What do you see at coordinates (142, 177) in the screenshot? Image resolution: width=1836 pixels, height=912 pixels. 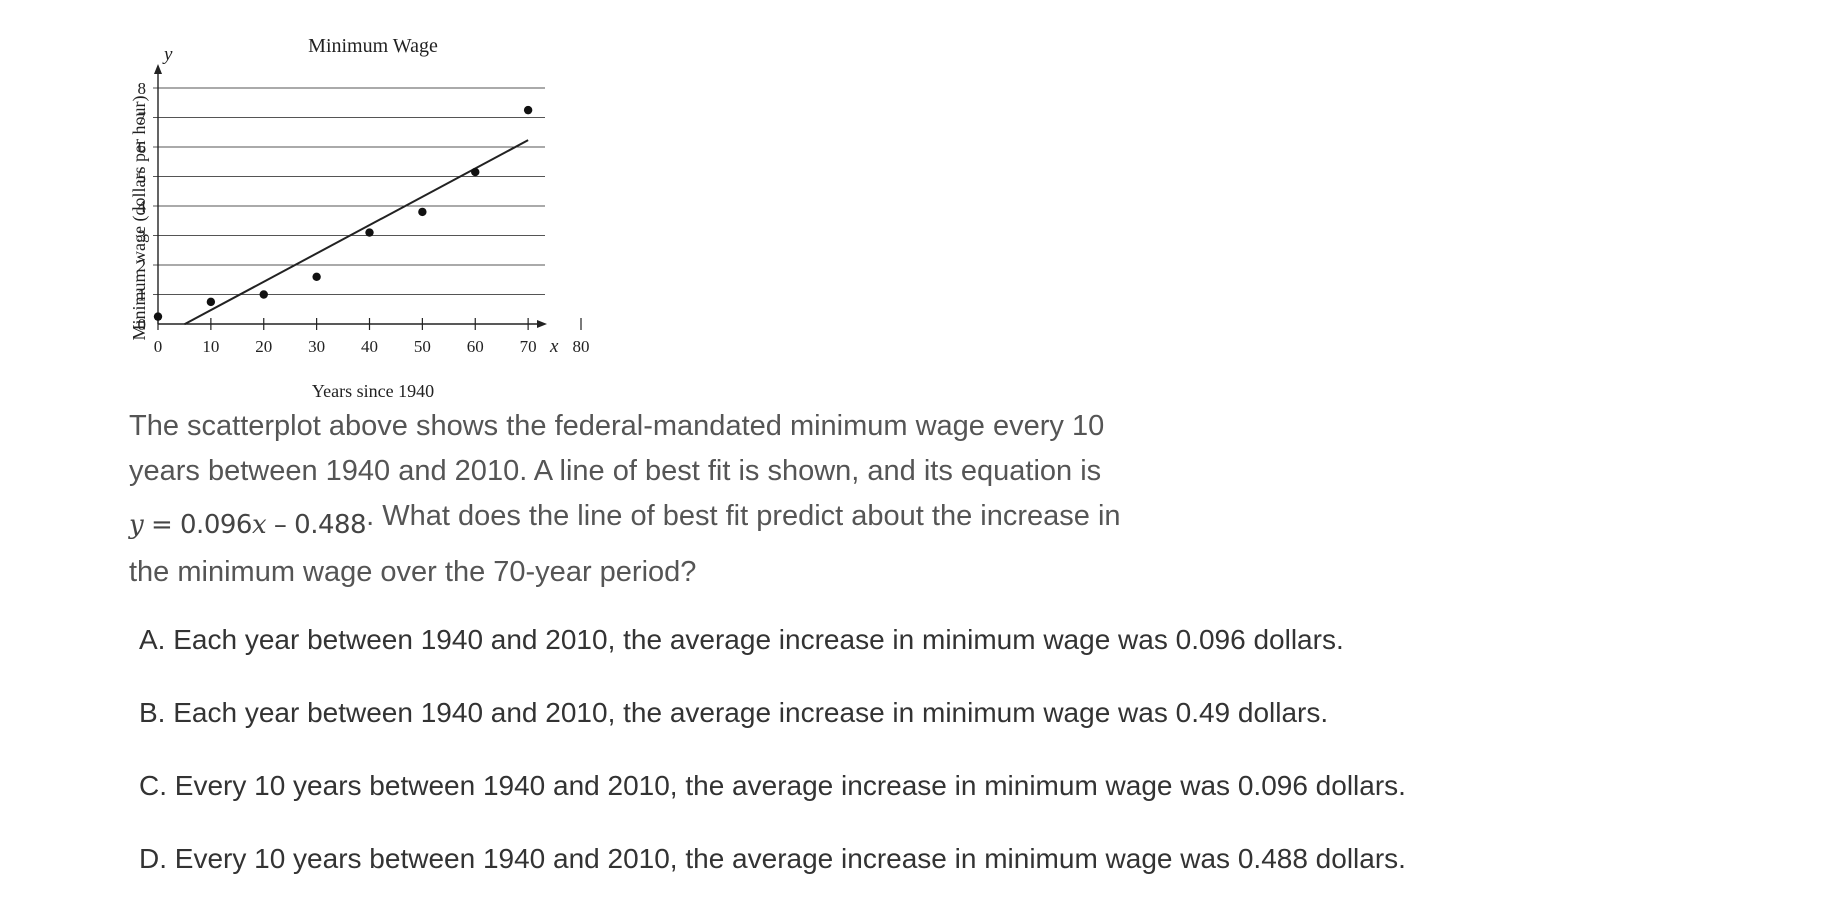 I see `y-tick-label-5: 5` at bounding box center [142, 177].